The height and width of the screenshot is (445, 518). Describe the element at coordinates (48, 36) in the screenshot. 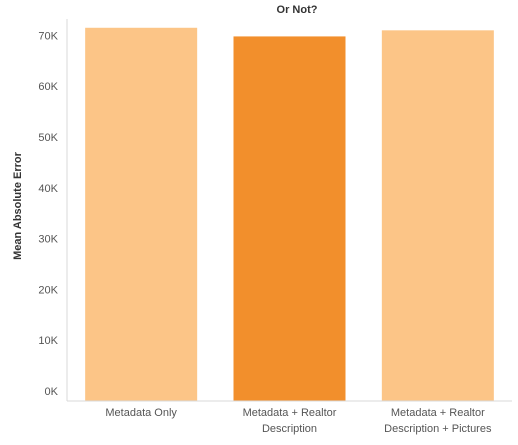

I see `y-tick-label: 70K` at that location.